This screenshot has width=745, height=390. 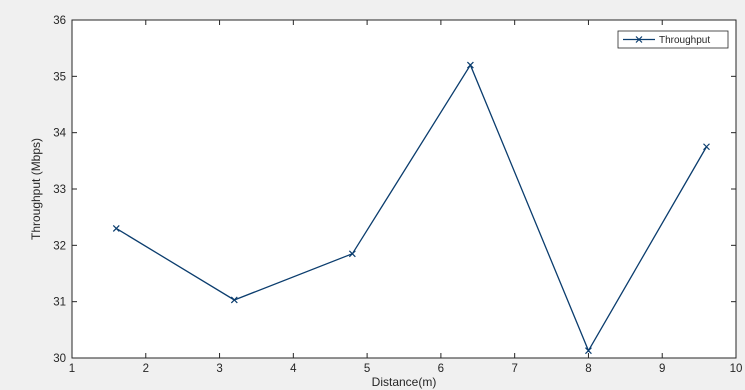 I want to click on y-axis-label: Throughput (Mbps), so click(x=36, y=189).